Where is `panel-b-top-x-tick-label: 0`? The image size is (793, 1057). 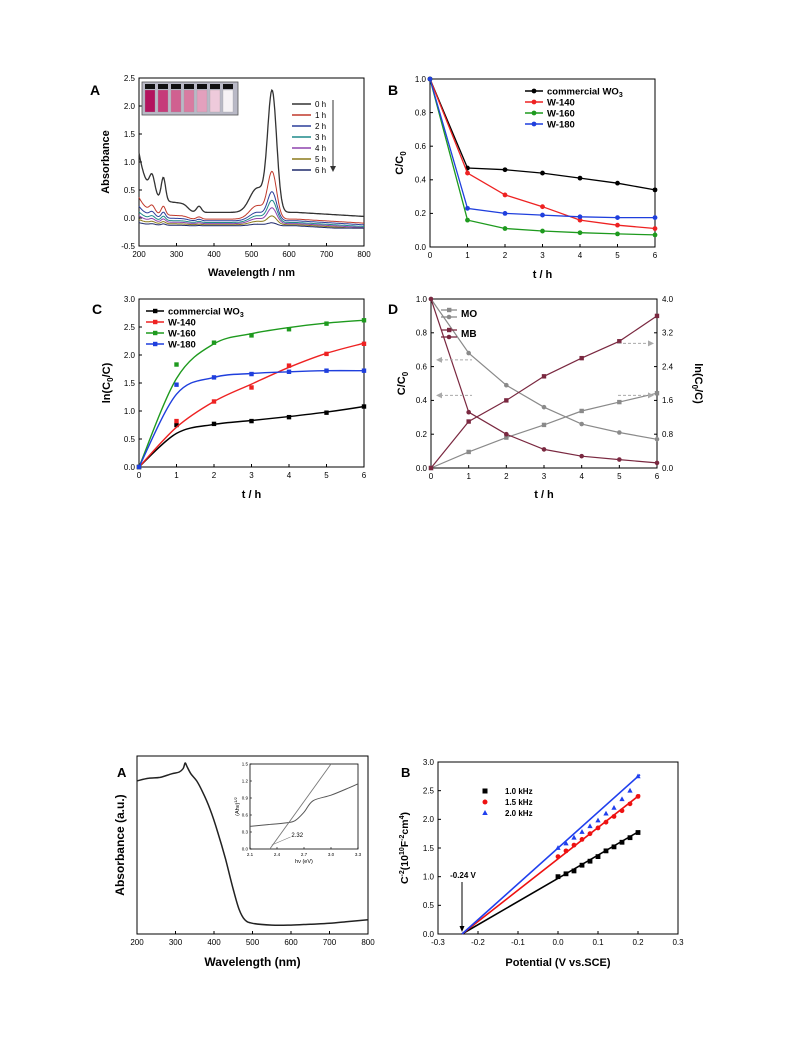
panel-b-top-x-tick-label: 0 is located at coordinates (430, 255).